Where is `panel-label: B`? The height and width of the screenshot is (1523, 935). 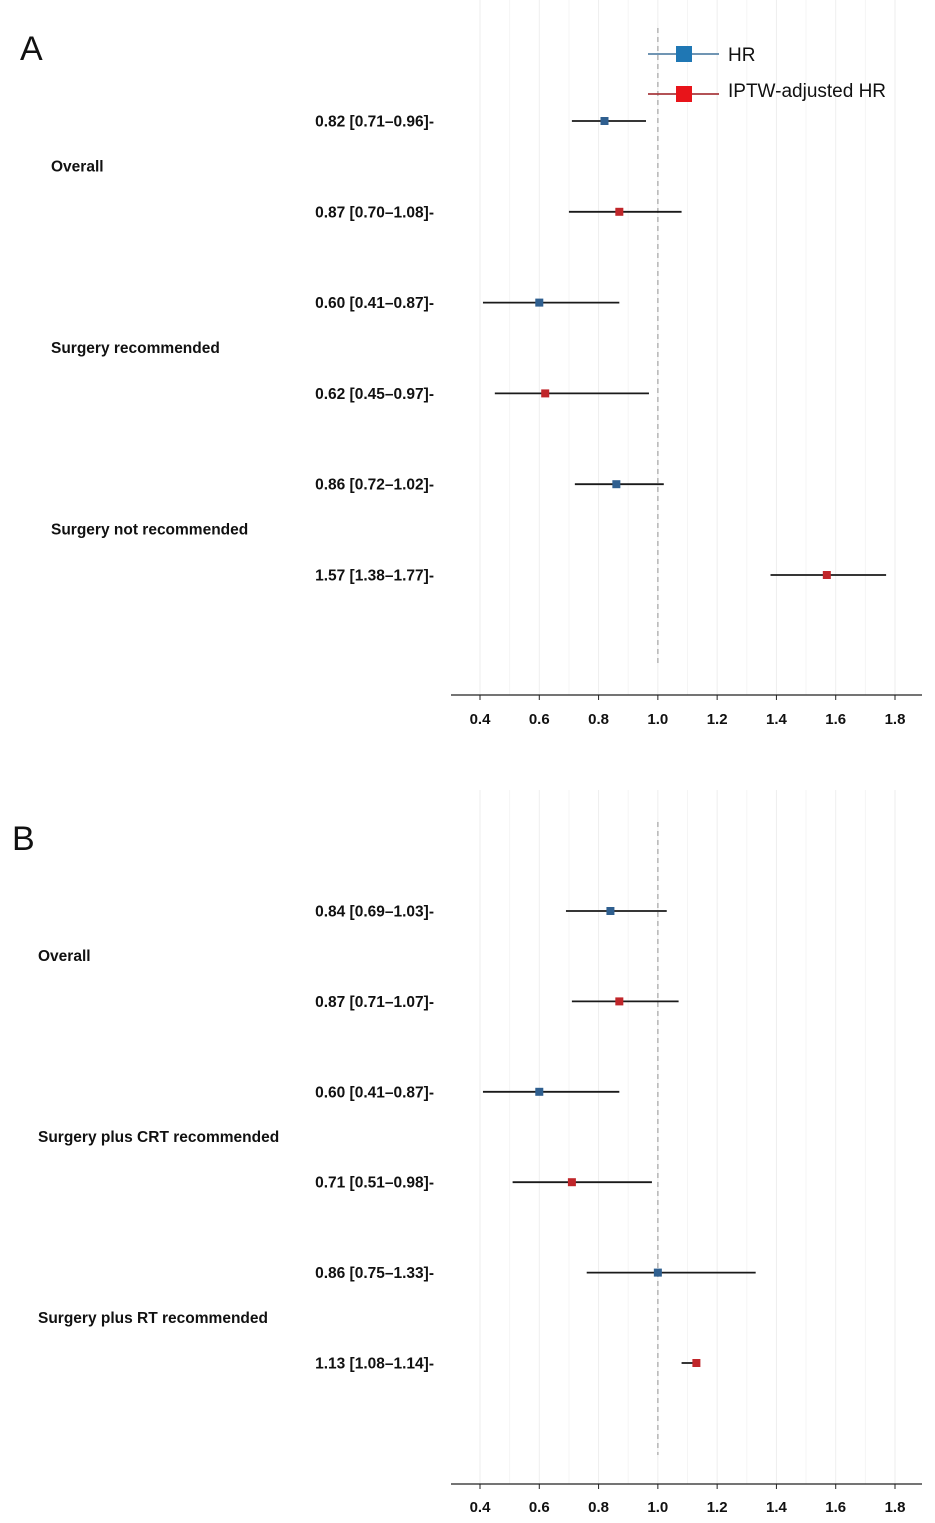 panel-label: B is located at coordinates (23, 839).